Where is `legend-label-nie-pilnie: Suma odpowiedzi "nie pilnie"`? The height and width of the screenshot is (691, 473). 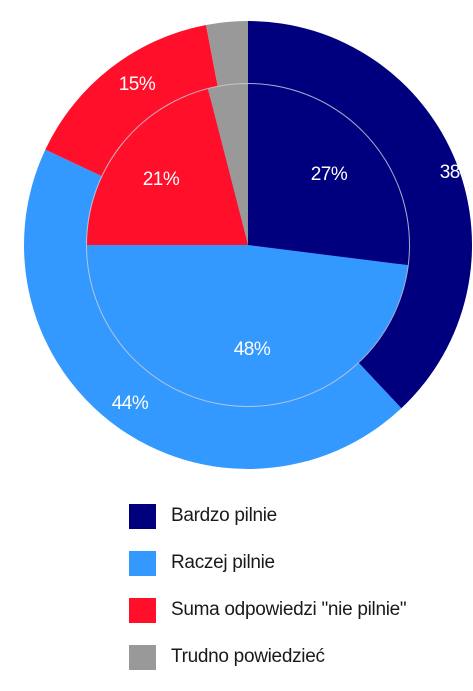
legend-label-nie-pilnie: Suma odpowiedzi "nie pilnie" is located at coordinates (289, 609).